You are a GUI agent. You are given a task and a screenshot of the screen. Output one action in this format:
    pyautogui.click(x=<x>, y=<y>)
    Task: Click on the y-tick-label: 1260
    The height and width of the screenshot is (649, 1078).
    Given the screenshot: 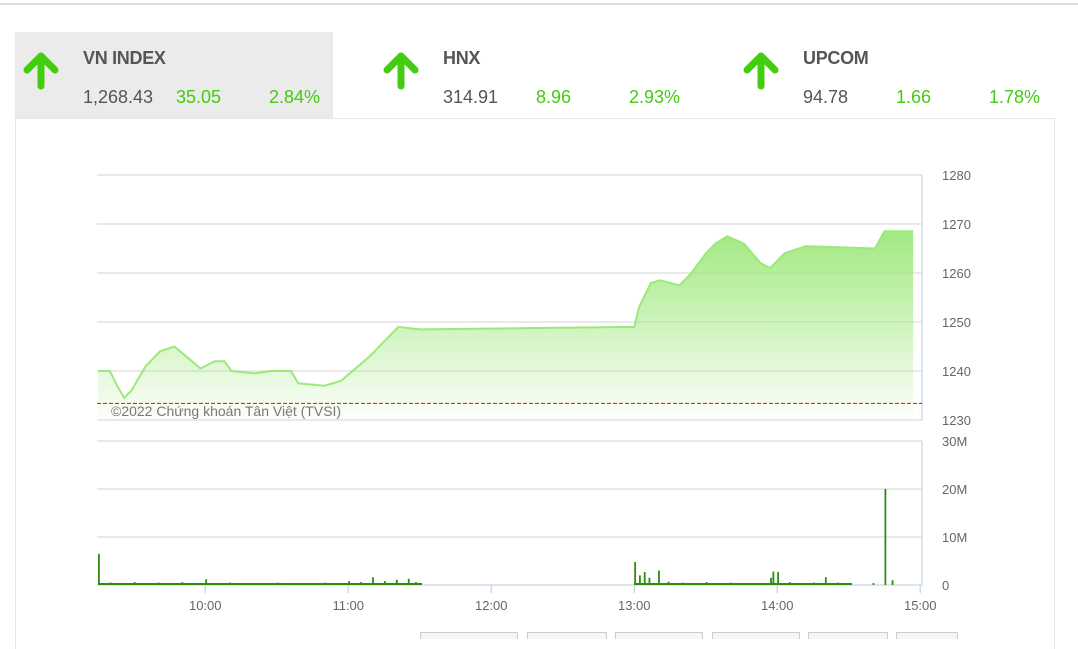 What is the action you would take?
    pyautogui.click(x=956, y=273)
    